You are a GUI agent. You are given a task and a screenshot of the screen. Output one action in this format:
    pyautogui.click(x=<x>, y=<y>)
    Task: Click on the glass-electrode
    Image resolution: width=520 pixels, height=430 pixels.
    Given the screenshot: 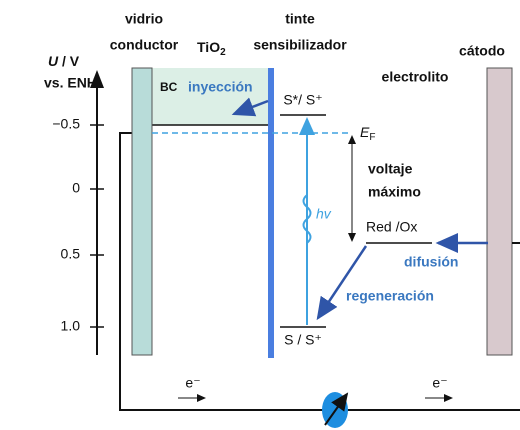 What is the action you would take?
    pyautogui.click(x=142, y=211)
    